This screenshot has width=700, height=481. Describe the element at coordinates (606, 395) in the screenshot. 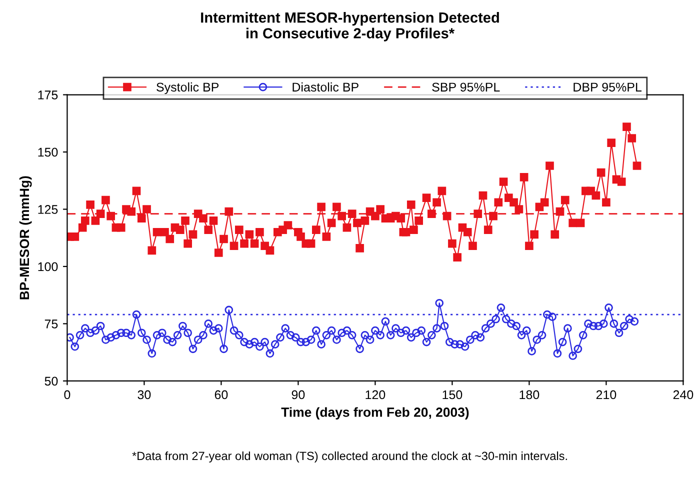

I see `x-tick-label: 210` at that location.